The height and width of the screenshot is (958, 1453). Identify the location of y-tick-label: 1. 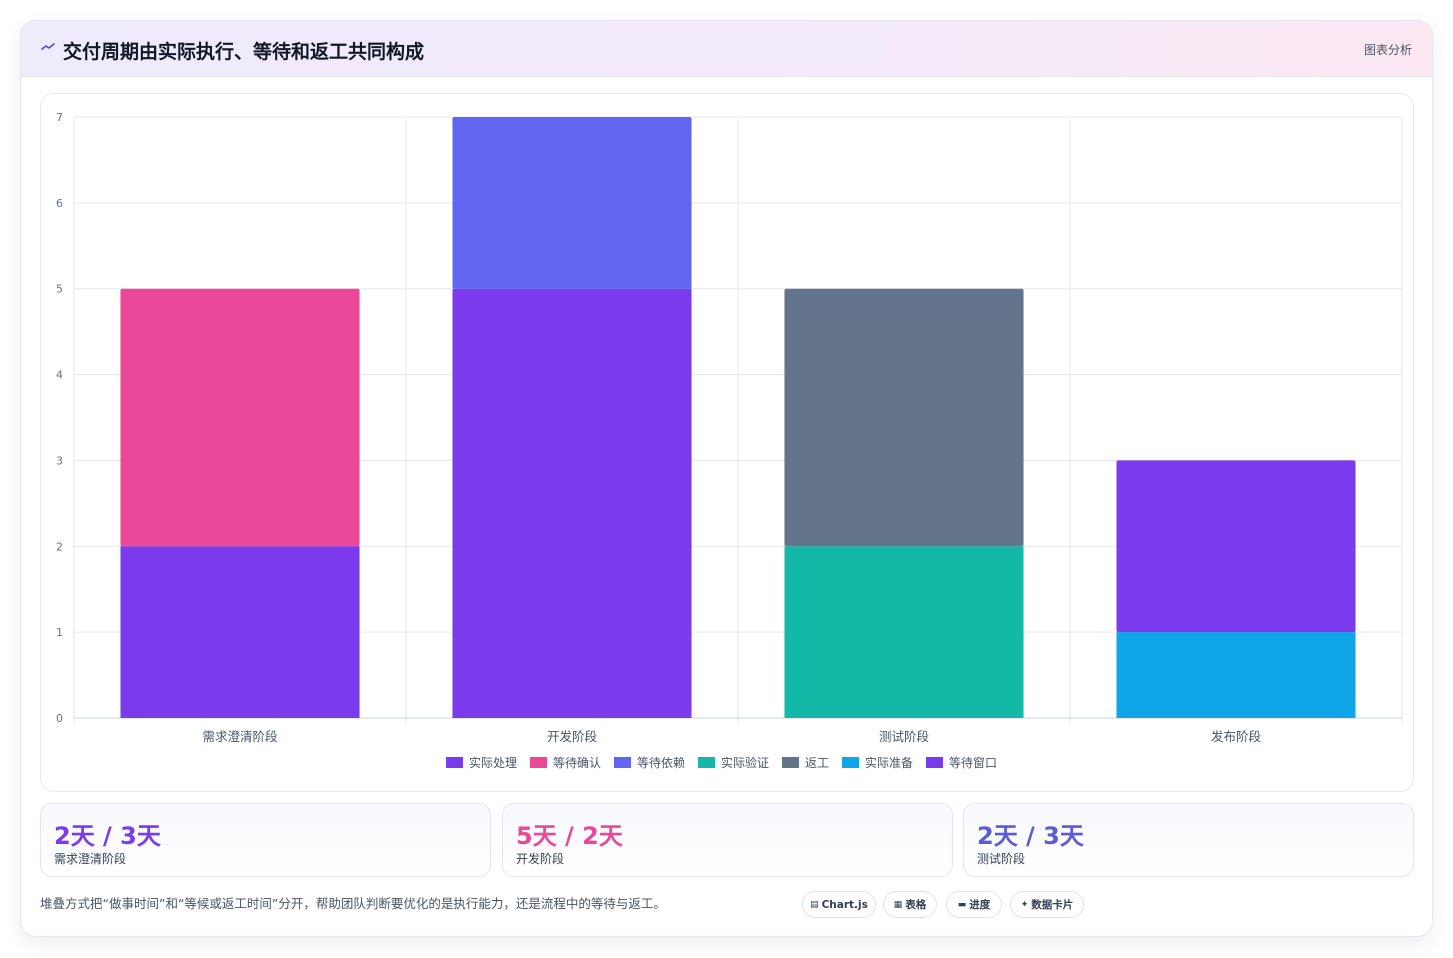
(59, 632).